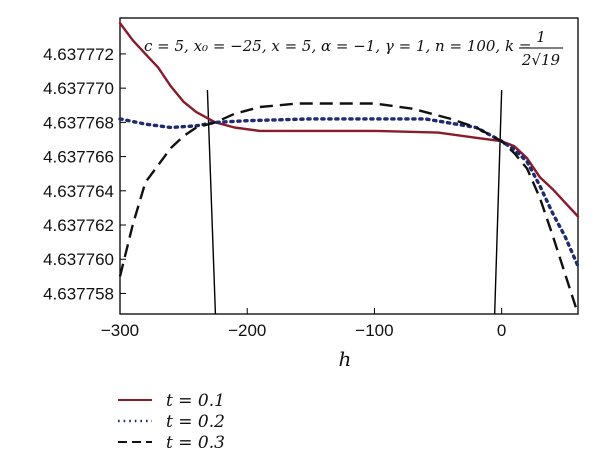 The width and height of the screenshot is (600, 473). Describe the element at coordinates (541, 37) in the screenshot. I see `annotation-fraction-numerator: 1` at that location.